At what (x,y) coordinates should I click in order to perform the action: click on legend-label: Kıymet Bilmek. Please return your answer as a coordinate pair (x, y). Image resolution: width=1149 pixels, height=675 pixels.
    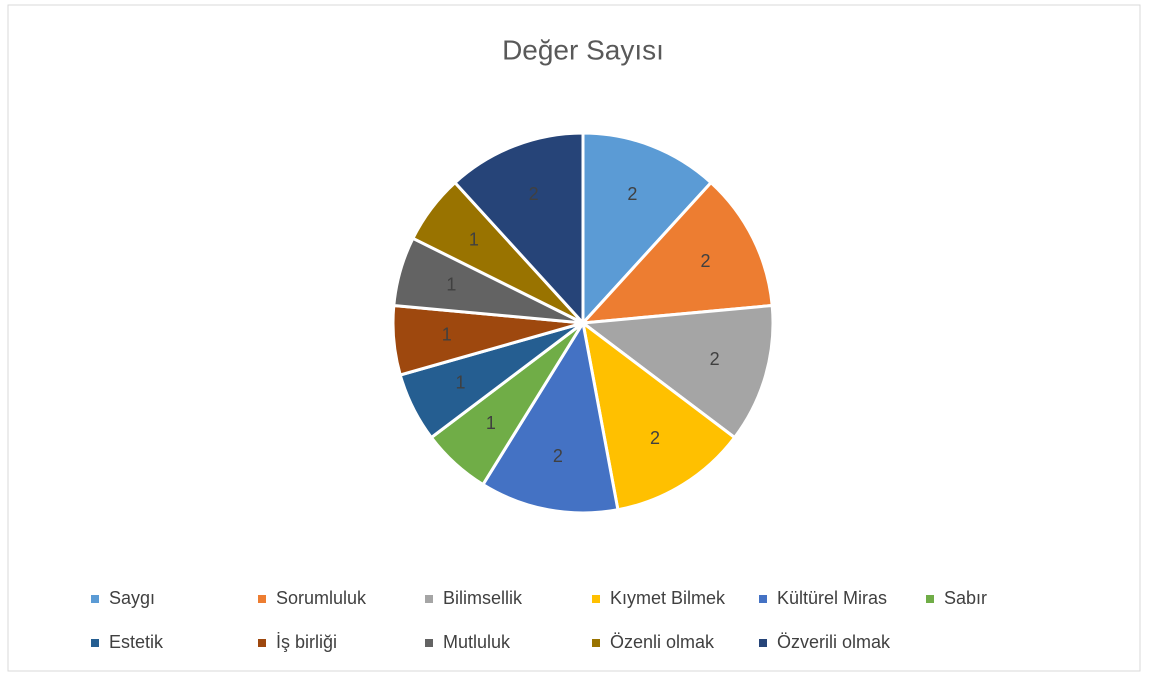
    Looking at the image, I should click on (668, 598).